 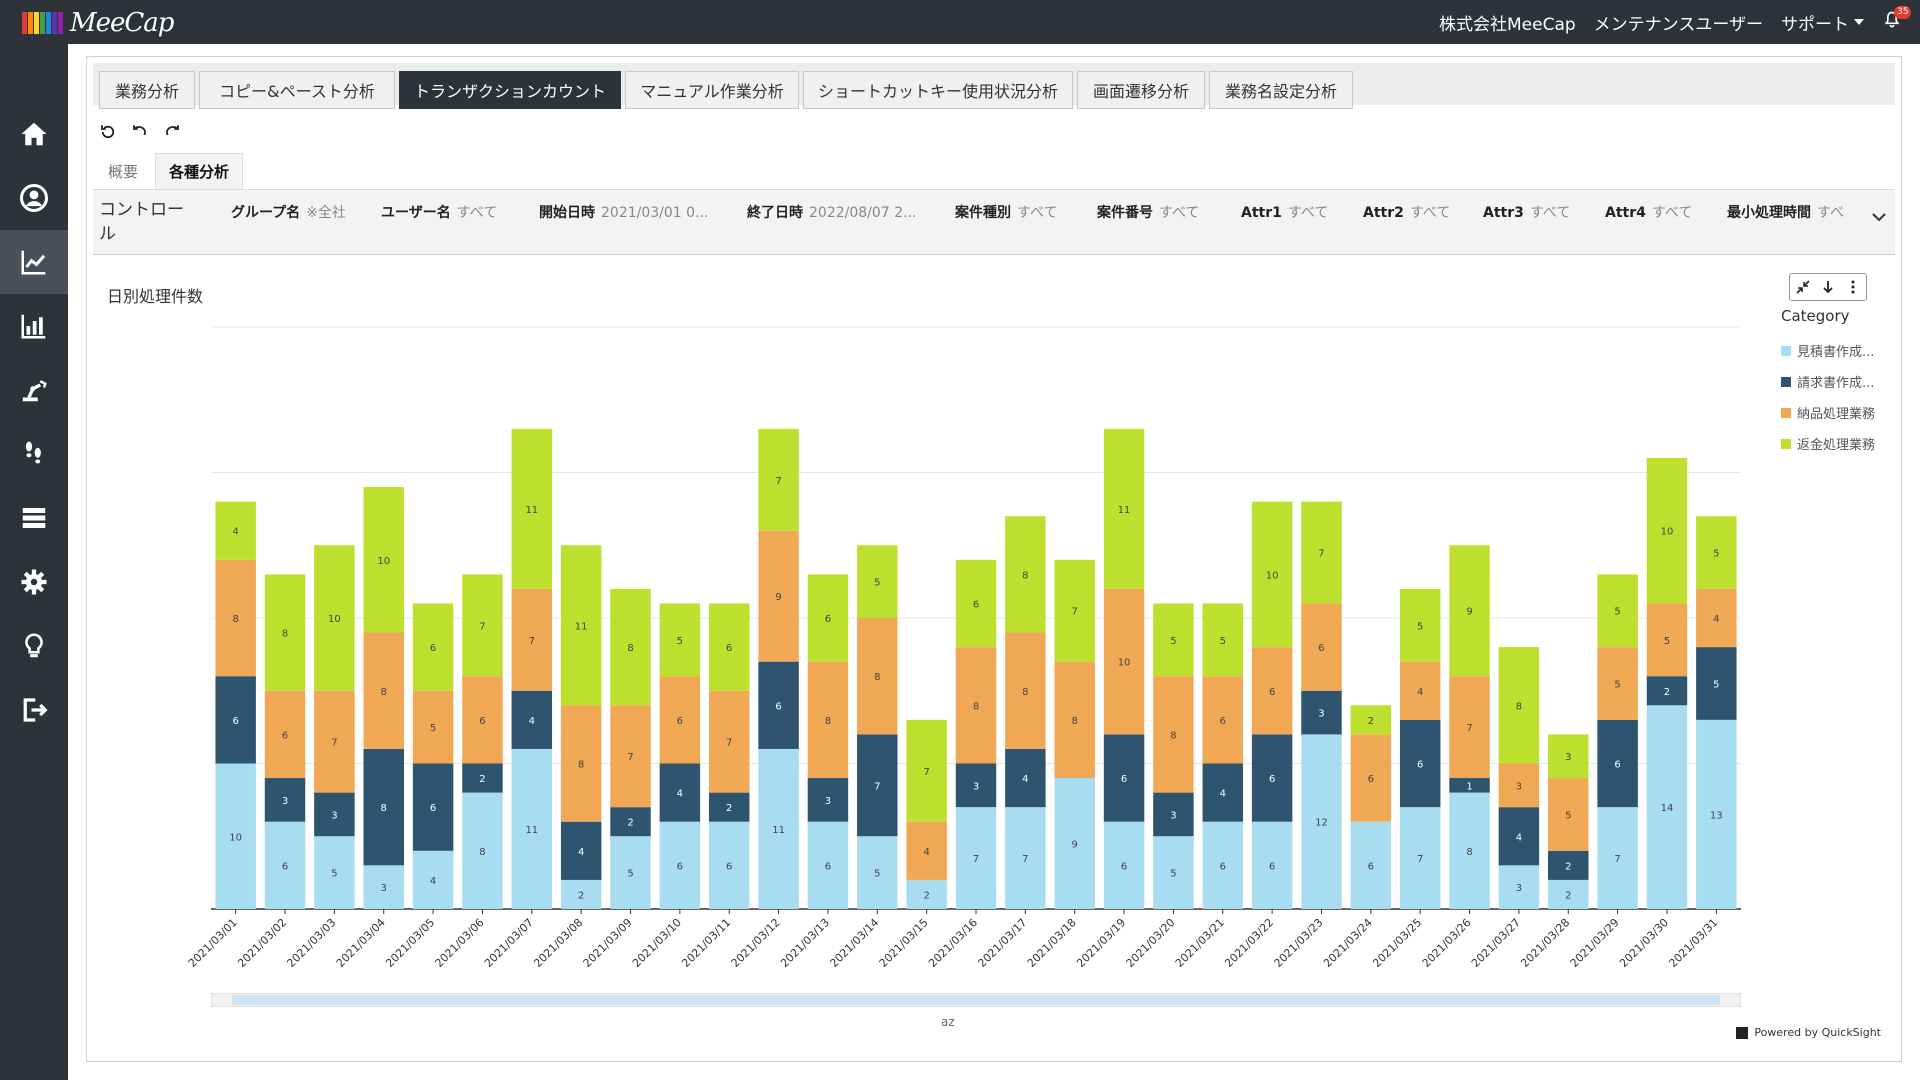 What do you see at coordinates (976, 1000) in the screenshot?
I see `chart-scrollbar` at bounding box center [976, 1000].